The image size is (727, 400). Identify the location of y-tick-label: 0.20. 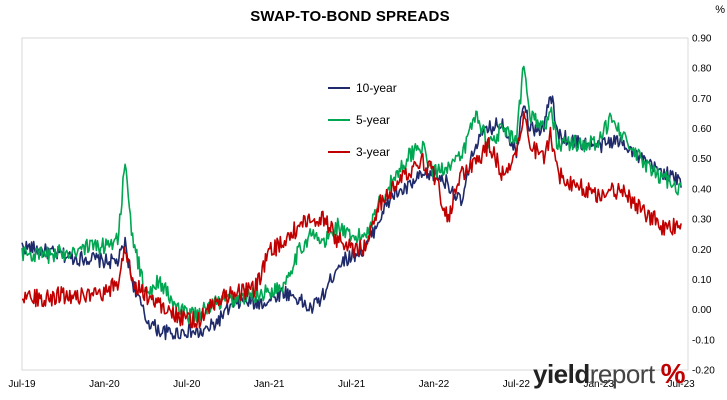
(702, 250).